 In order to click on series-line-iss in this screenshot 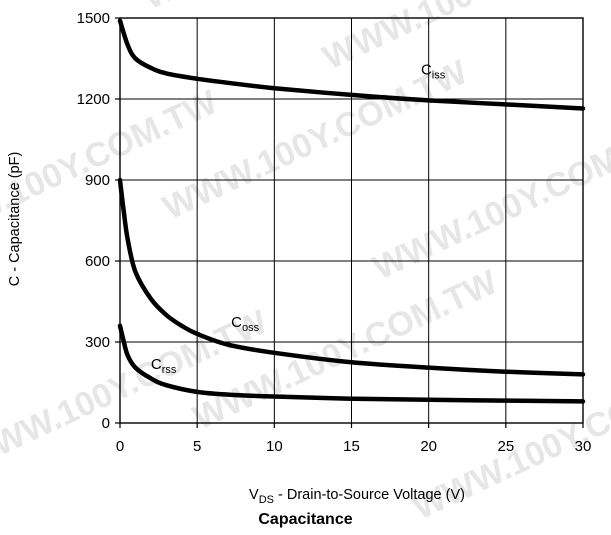, I will do `click(351, 64)`.